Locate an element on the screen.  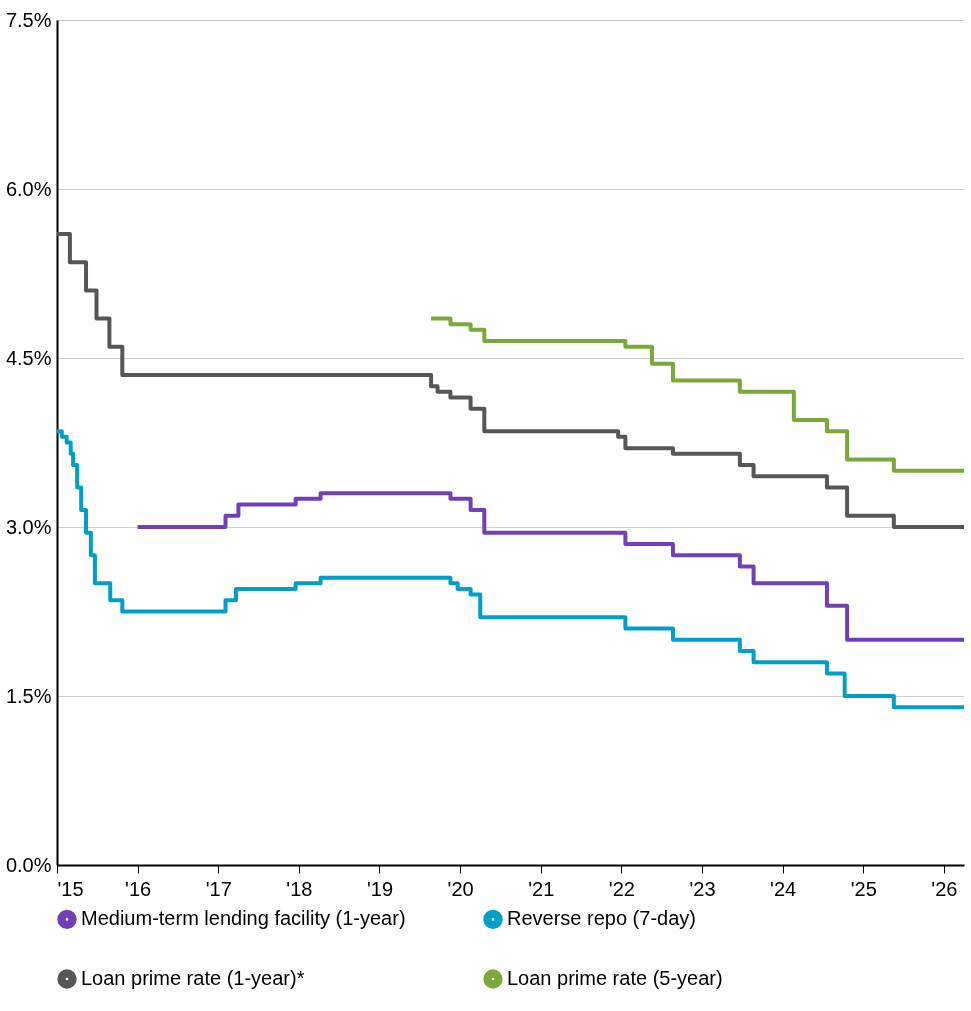
x-tick-label: '16 is located at coordinates (138, 888).